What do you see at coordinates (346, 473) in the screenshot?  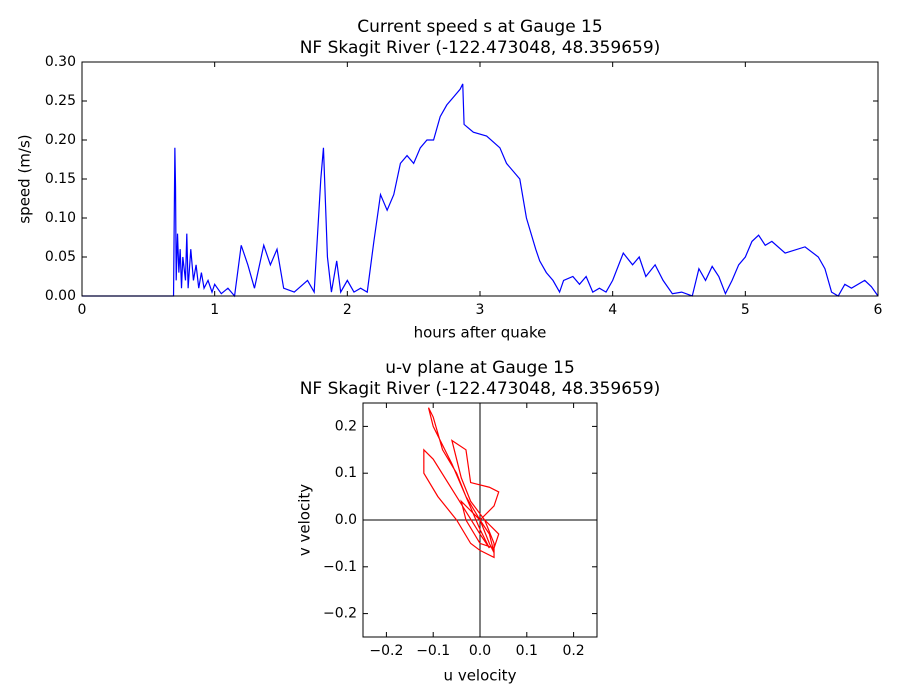 I see `y-tick-label: 0.1` at bounding box center [346, 473].